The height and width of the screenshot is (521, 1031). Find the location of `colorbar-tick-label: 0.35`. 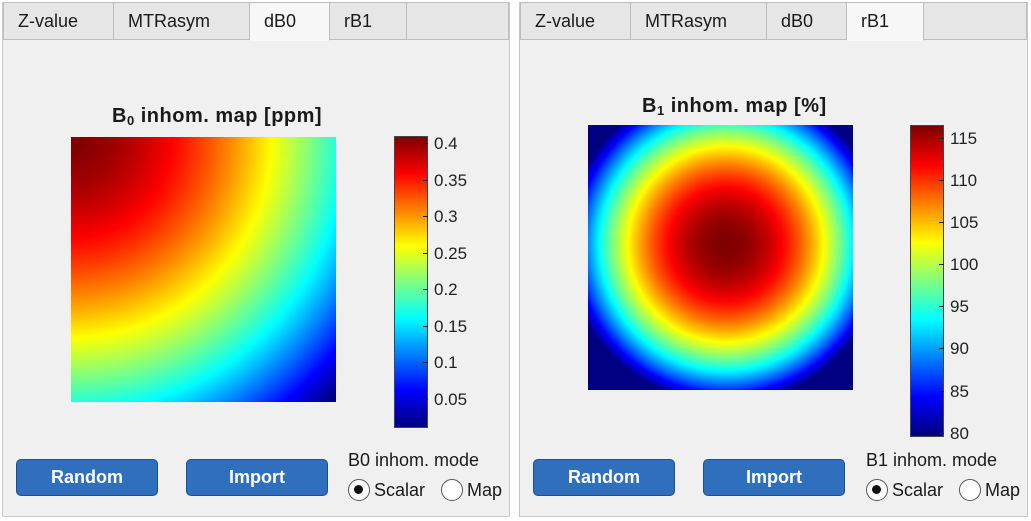

colorbar-tick-label: 0.35 is located at coordinates (451, 180).